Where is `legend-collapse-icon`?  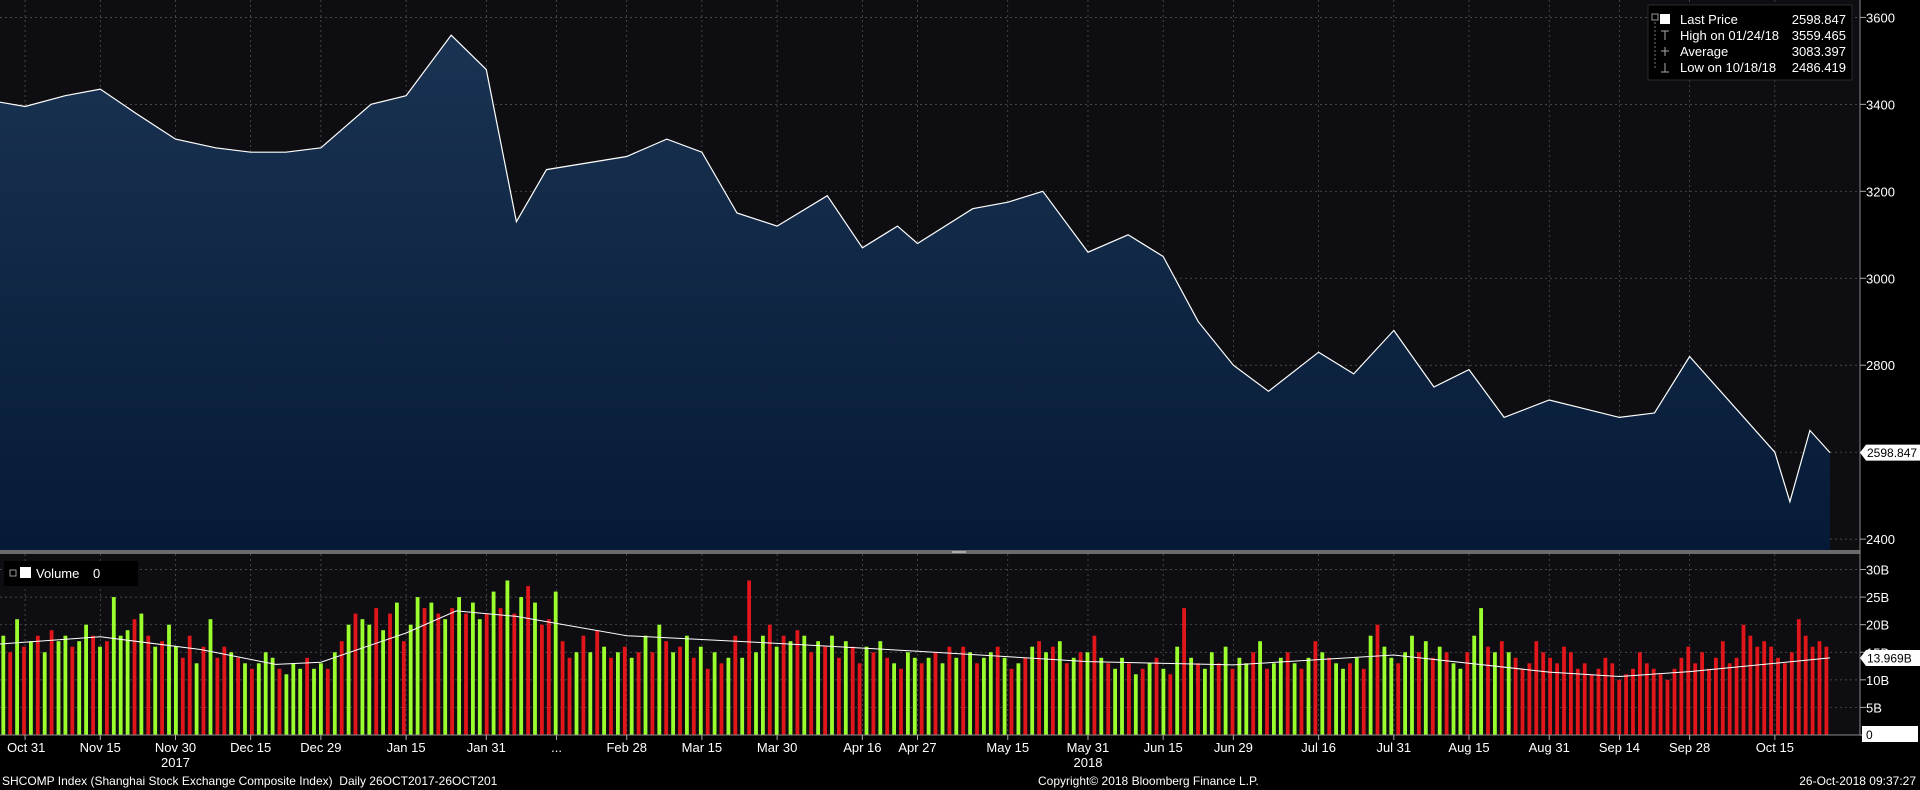 legend-collapse-icon is located at coordinates (1655, 17).